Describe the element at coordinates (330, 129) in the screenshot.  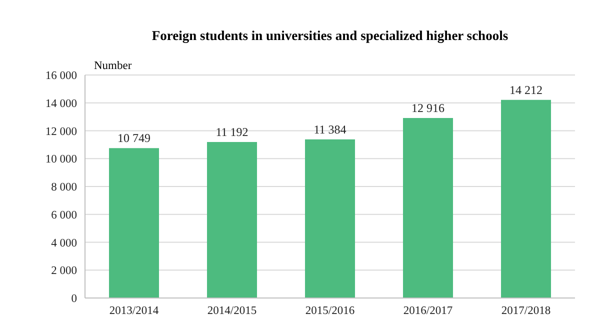
I see `data-label: 11 384` at that location.